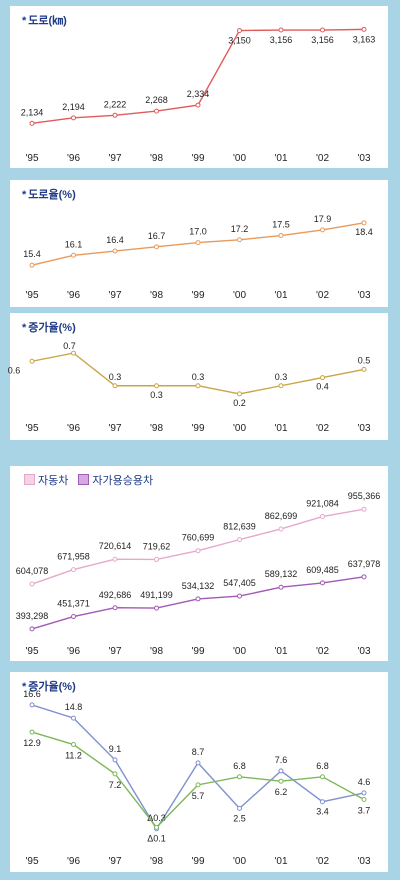 The image size is (400, 880). What do you see at coordinates (46, 480) in the screenshot?
I see `legend-item-vehicles: 자동차` at bounding box center [46, 480].